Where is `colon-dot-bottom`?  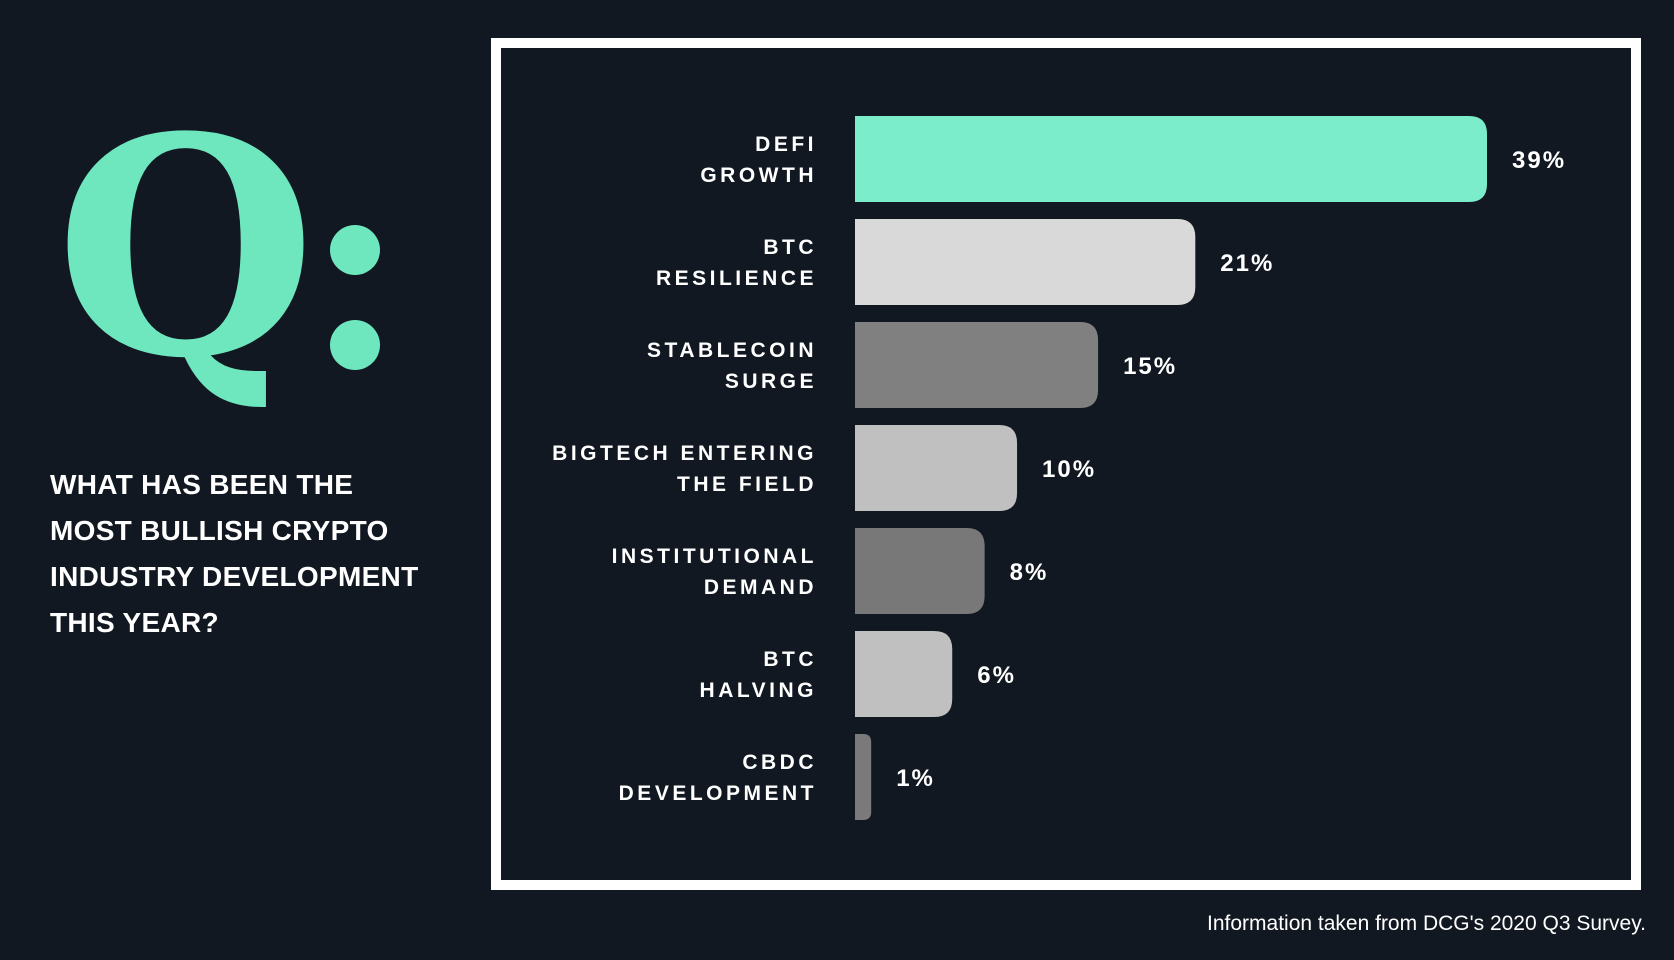
colon-dot-bottom is located at coordinates (355, 345).